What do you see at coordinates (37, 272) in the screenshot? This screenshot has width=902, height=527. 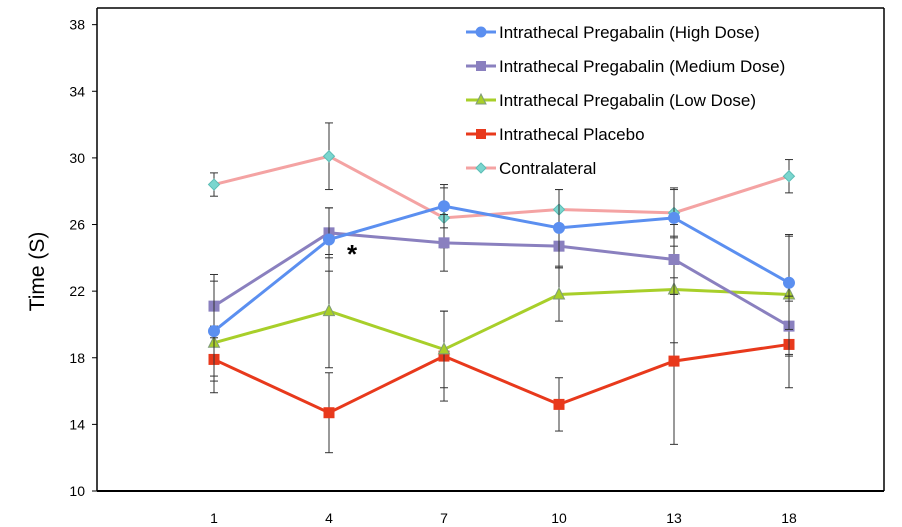 I see `y-axis-label: Time (S)` at bounding box center [37, 272].